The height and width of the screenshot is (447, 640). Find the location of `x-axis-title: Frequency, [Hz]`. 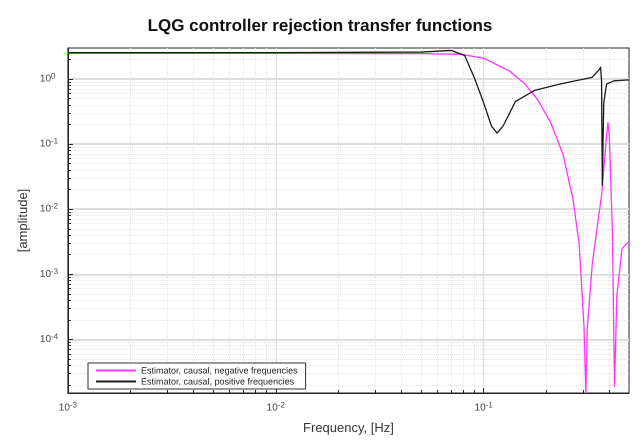

x-axis-title: Frequency, [Hz] is located at coordinates (348, 427).